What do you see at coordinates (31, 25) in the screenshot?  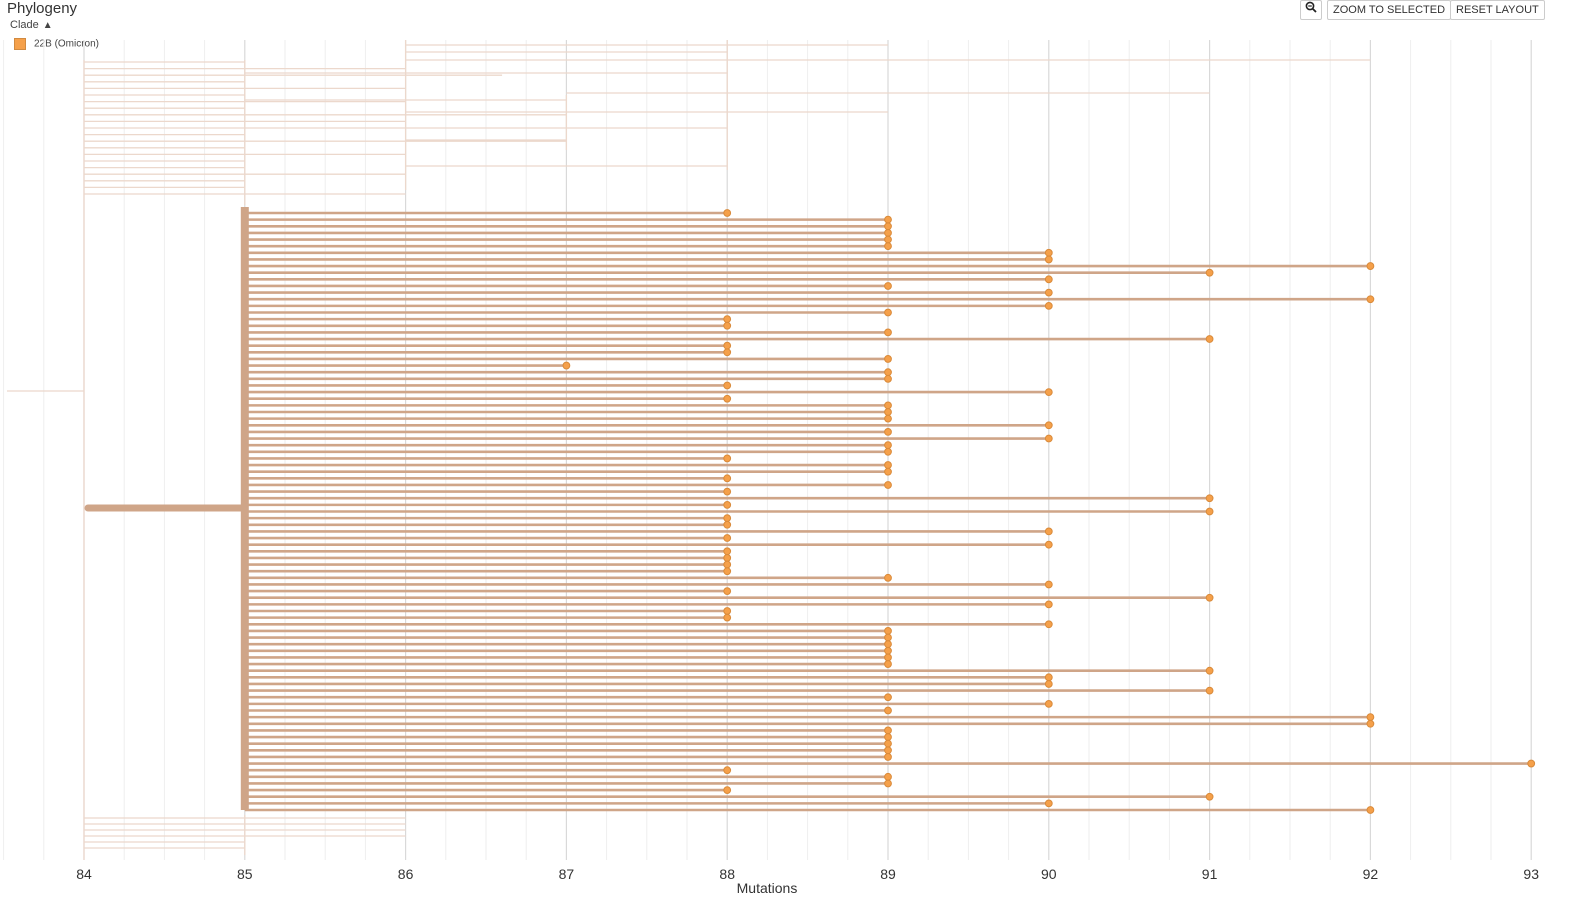 I see `legend-toggle: Clade ▲` at bounding box center [31, 25].